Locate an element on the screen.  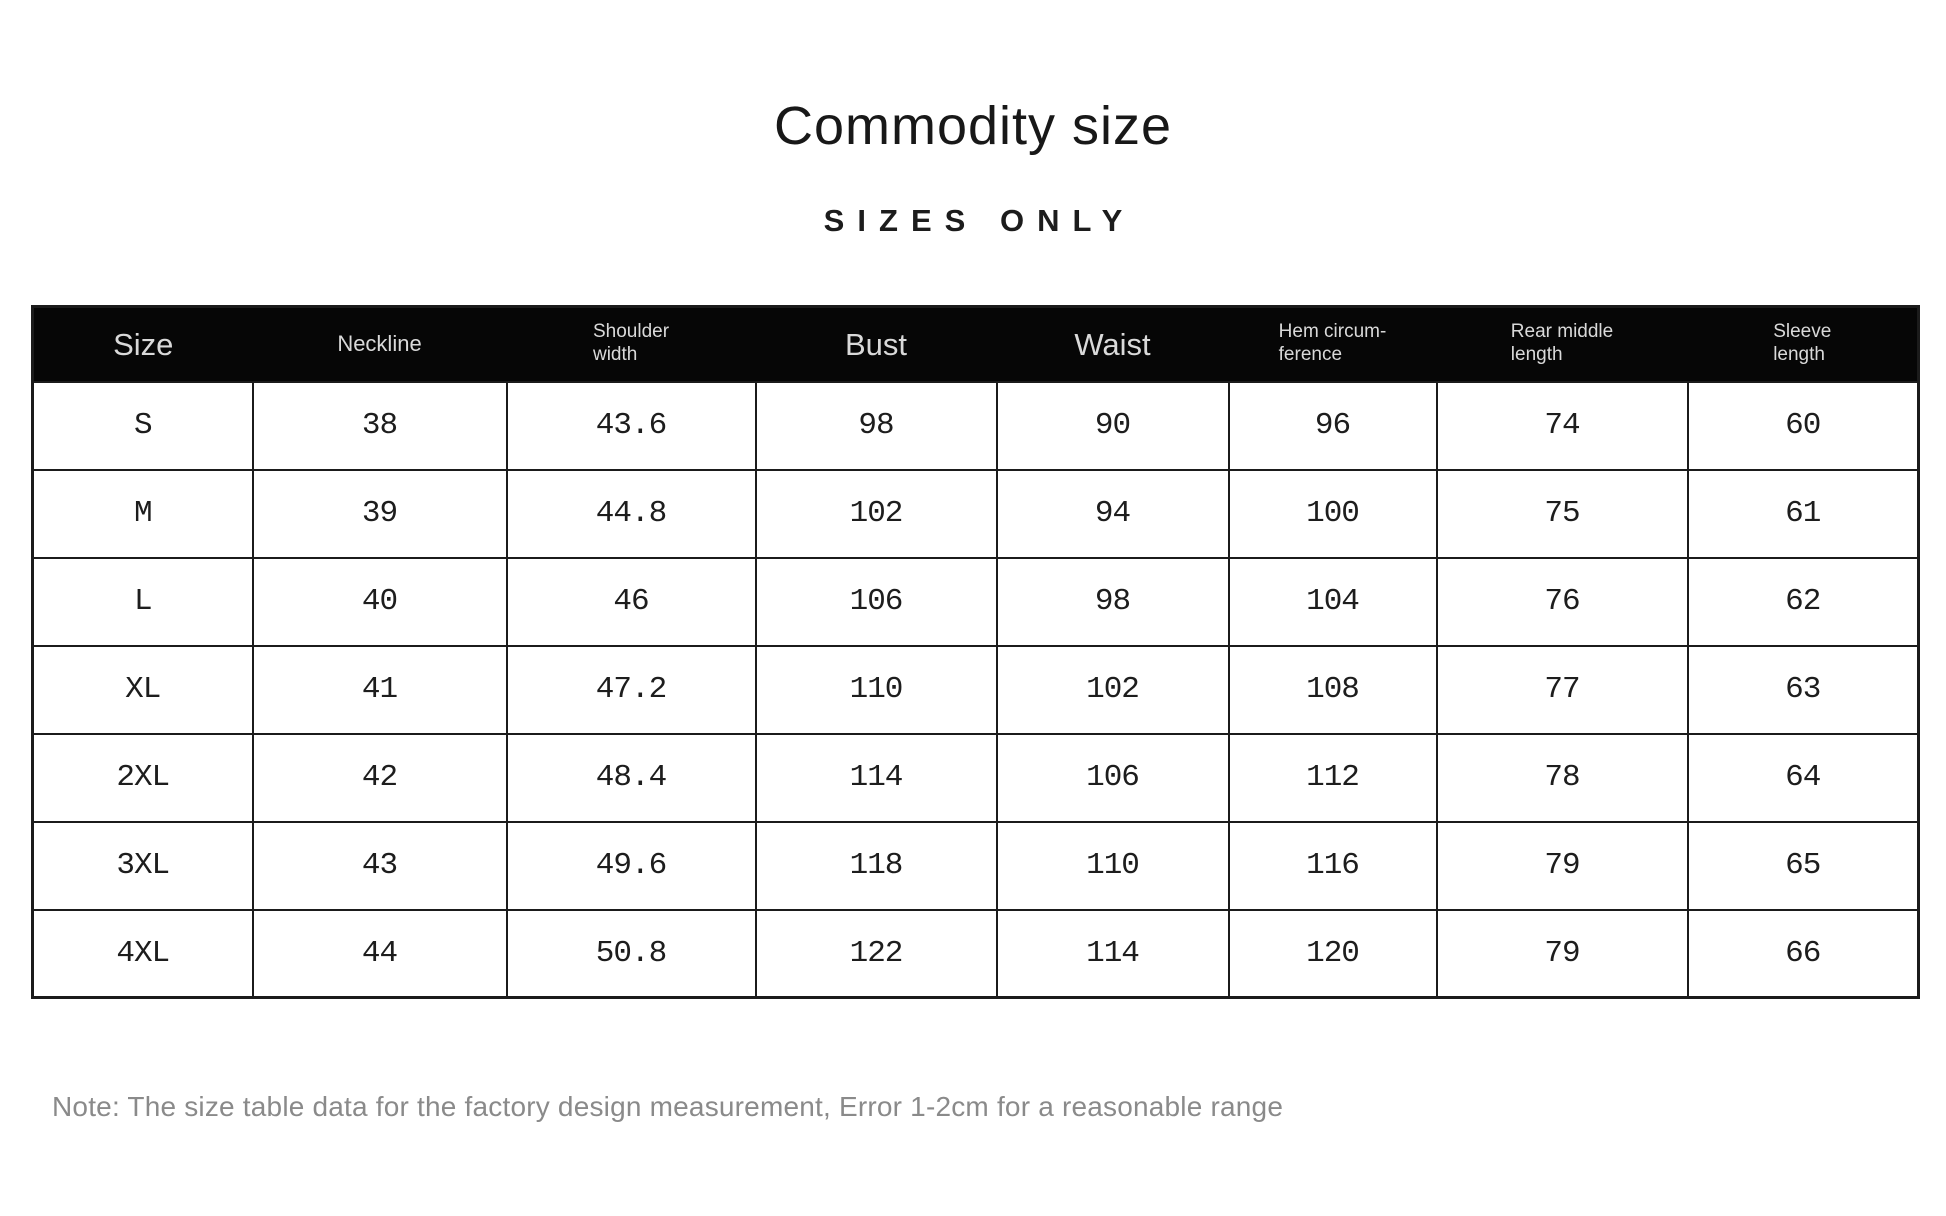
column-header-label: Bust is located at coordinates (876, 344).